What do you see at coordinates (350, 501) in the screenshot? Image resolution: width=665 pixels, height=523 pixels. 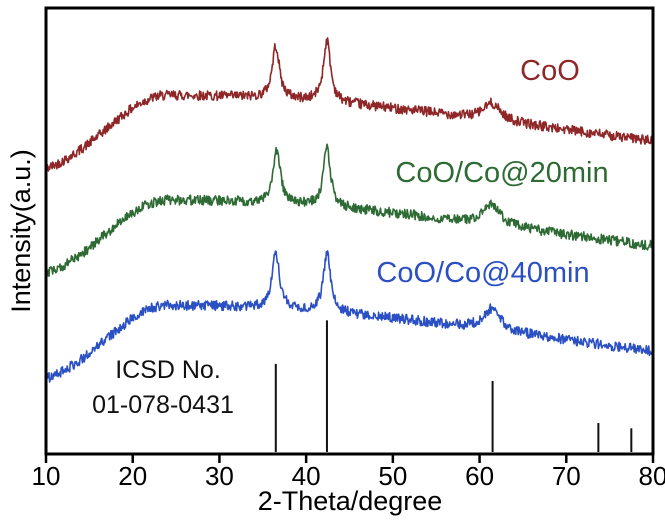 I see `x-axis-title: 2-Theta/degree` at bounding box center [350, 501].